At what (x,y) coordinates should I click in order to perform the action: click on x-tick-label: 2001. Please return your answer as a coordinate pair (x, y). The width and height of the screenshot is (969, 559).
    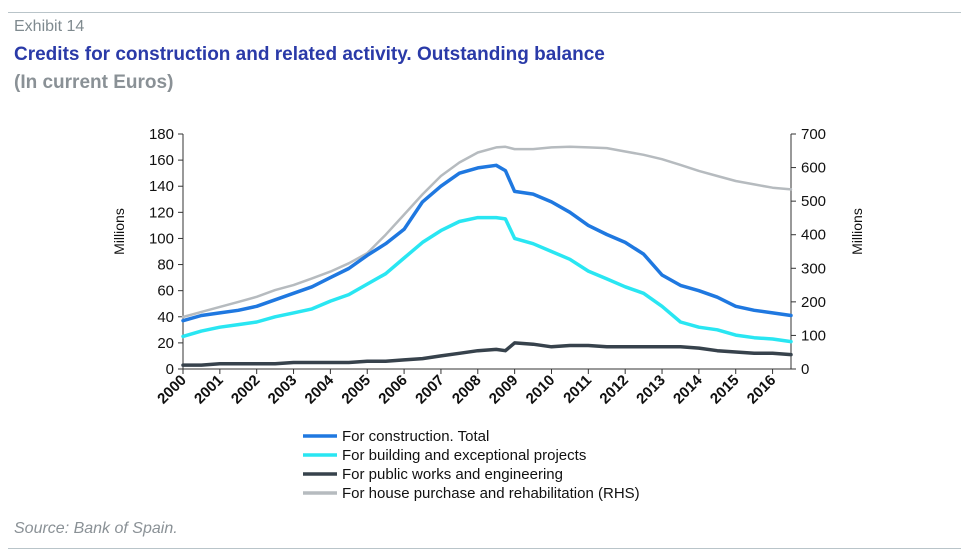
    Looking at the image, I should click on (209, 390).